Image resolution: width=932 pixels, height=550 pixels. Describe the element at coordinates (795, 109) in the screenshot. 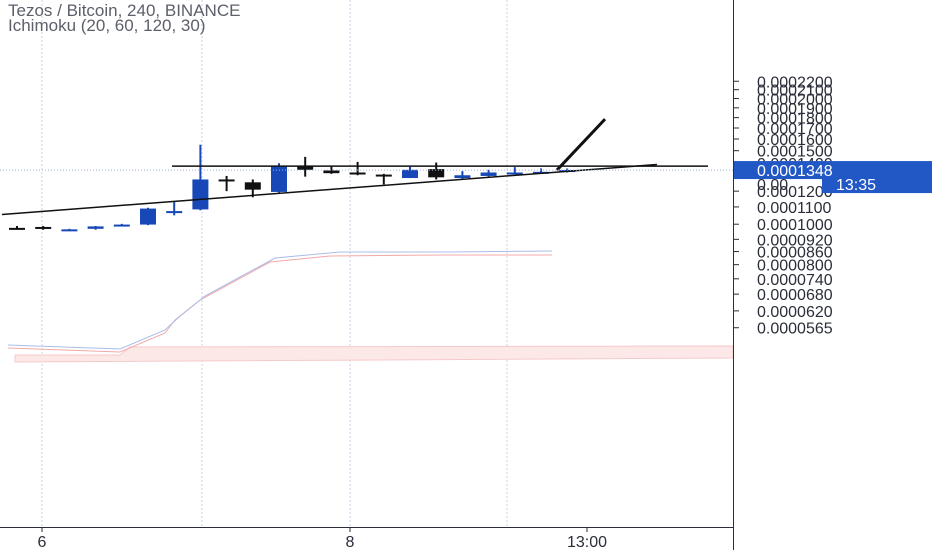

I see `price-tick-label: 0.0001900` at that location.